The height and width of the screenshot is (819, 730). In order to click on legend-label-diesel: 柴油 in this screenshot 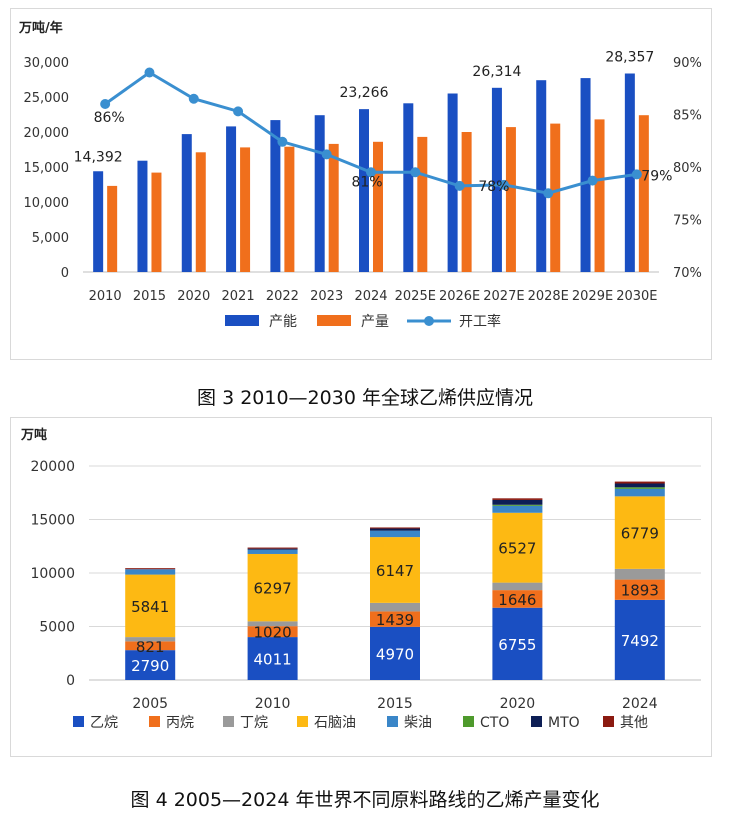, I will do `click(418, 723)`.